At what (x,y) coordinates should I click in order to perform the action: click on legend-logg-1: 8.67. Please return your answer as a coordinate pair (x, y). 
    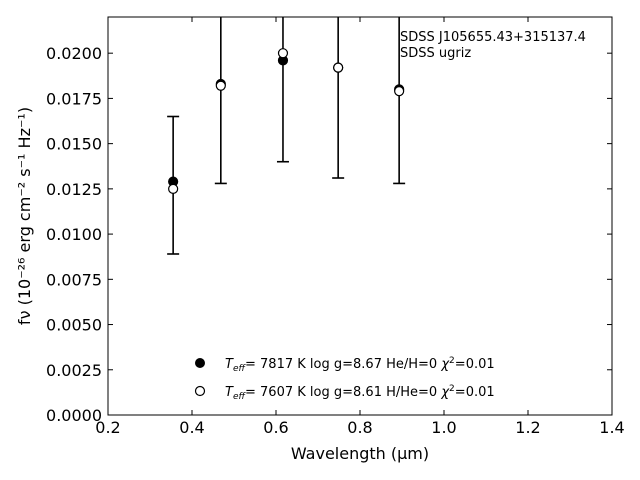
    Looking at the image, I should click on (367, 364).